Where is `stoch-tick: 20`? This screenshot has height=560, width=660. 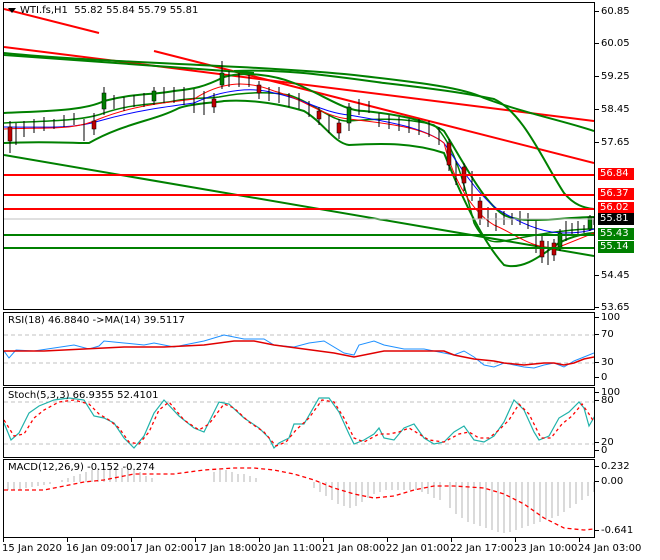
stoch-tick: 20 is located at coordinates (604, 442).